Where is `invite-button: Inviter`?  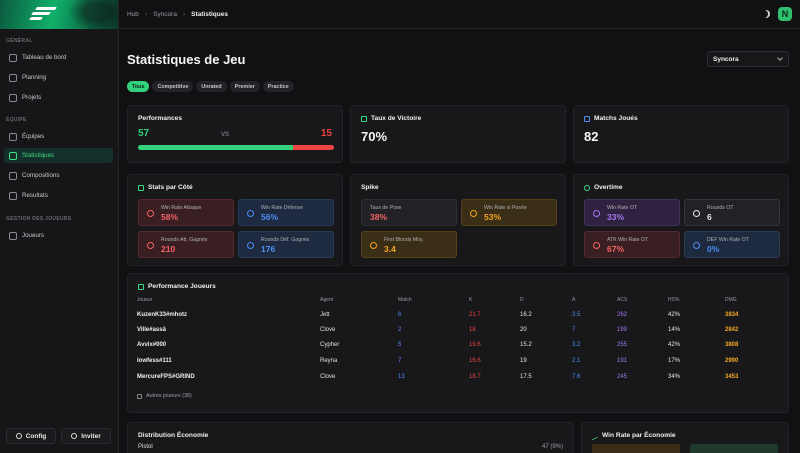
invite-button: Inviter is located at coordinates (86, 436).